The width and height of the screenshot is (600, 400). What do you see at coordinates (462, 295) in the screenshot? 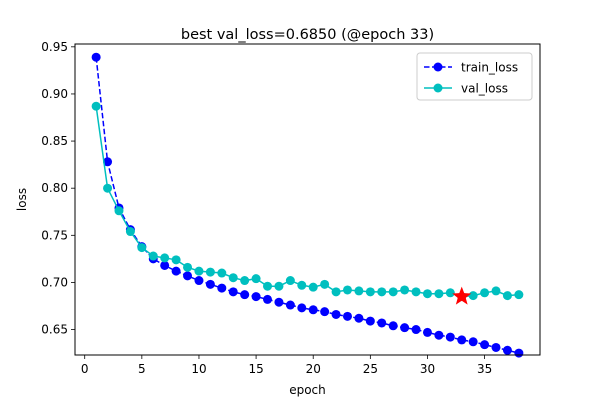
I see `best-epoch-star-marker` at bounding box center [462, 295].